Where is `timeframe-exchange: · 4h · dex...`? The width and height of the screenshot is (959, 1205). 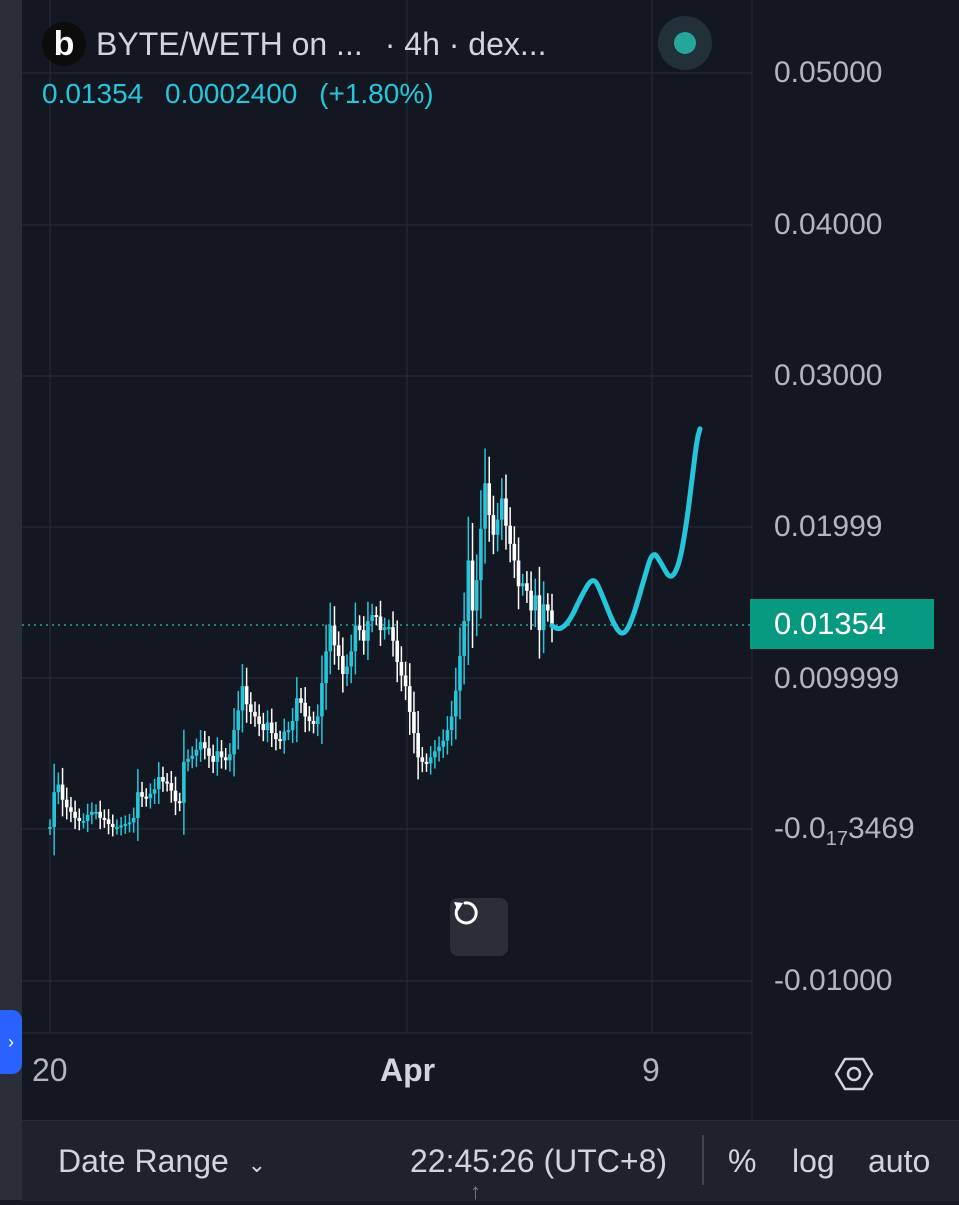
timeframe-exchange: · 4h · dex... is located at coordinates (465, 43).